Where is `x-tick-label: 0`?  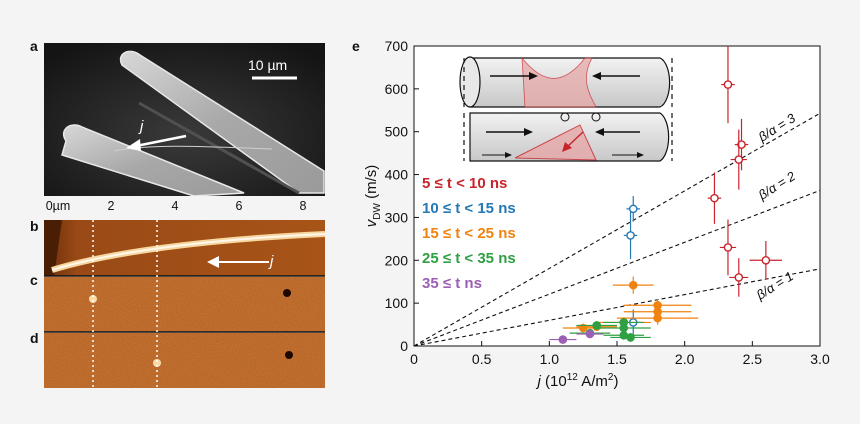 x-tick-label: 0 is located at coordinates (414, 359).